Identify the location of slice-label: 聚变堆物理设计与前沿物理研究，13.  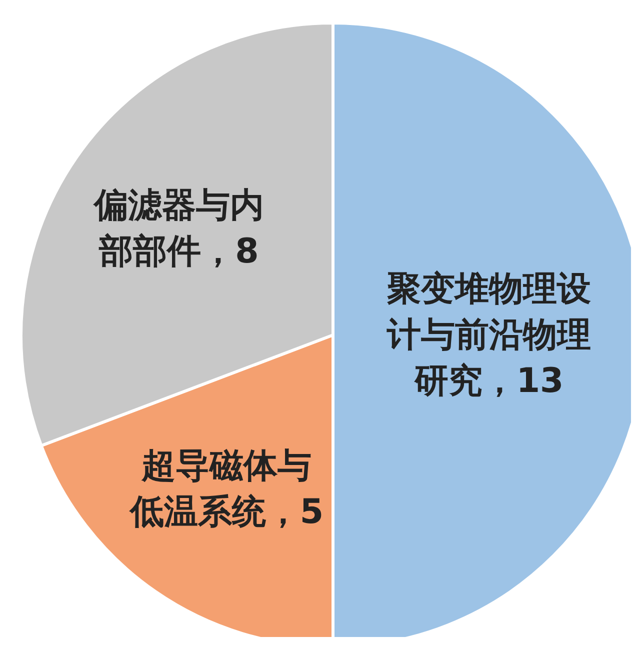
(488, 335).